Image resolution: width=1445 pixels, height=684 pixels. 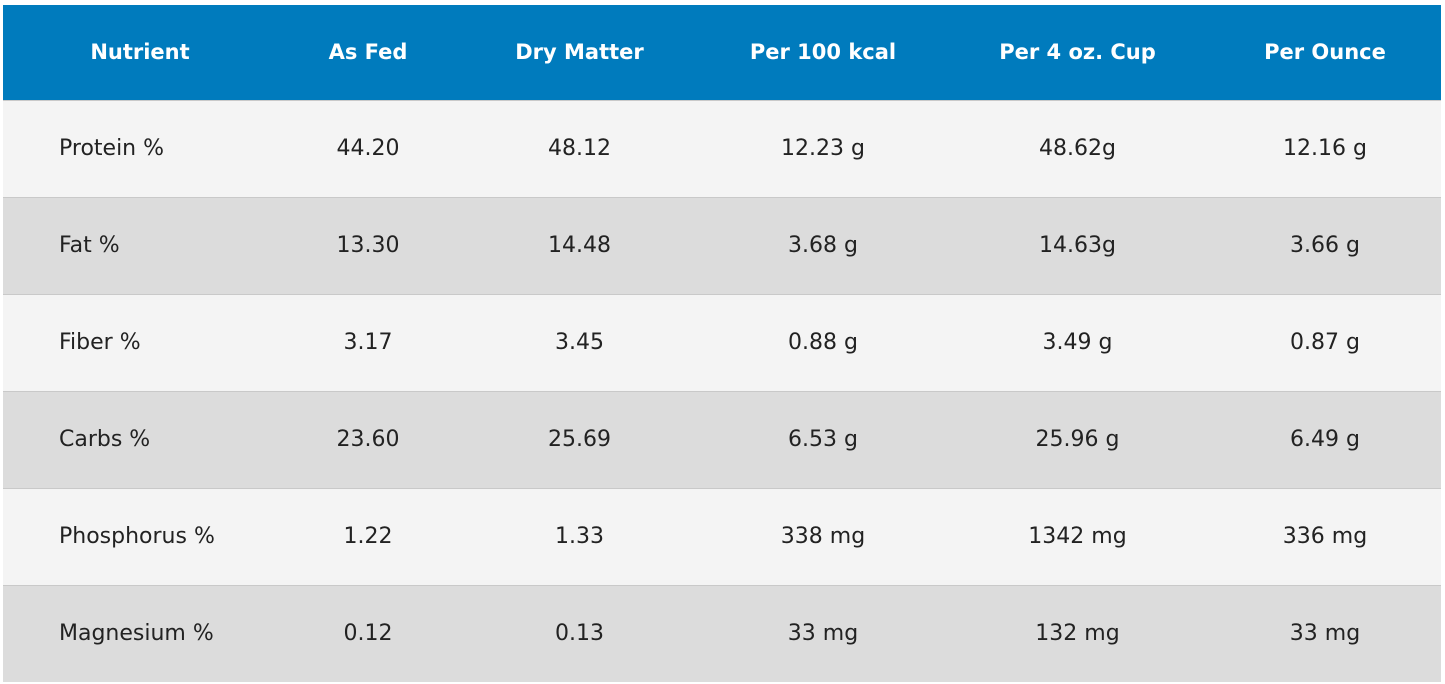 I want to click on nutrient-name-cell: Fiber %, so click(x=100, y=342).